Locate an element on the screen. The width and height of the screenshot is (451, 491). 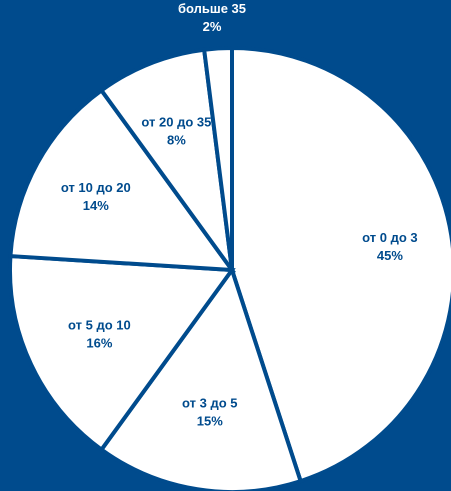
slice-value-label: 16% is located at coordinates (99, 342).